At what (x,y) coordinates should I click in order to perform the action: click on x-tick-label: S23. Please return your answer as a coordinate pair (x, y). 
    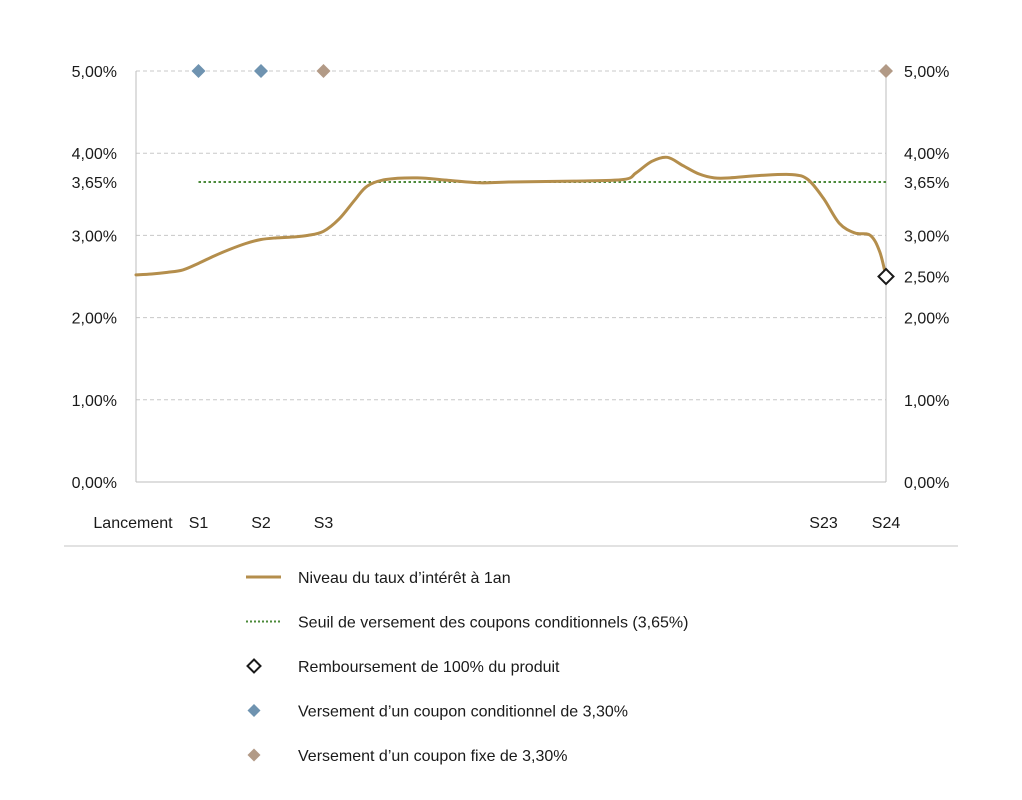
    Looking at the image, I should click on (823, 523).